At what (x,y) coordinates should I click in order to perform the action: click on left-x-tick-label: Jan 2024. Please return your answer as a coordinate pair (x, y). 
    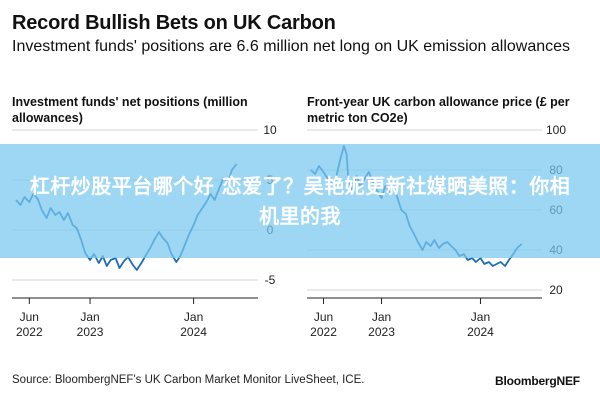
    Looking at the image, I should click on (193, 324).